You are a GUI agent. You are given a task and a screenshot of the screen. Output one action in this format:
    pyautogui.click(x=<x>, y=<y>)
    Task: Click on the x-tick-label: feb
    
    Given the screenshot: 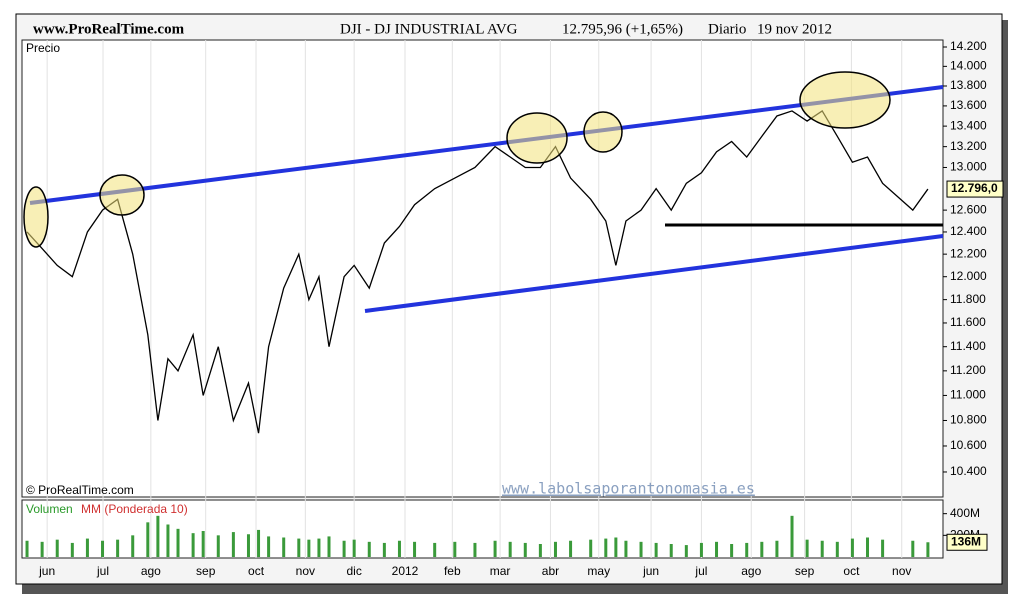 What is the action you would take?
    pyautogui.click(x=452, y=571)
    